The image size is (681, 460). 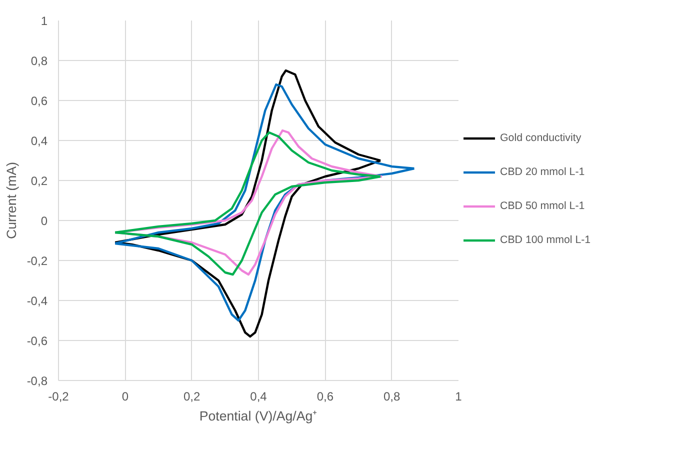 What do you see at coordinates (44, 221) in the screenshot?
I see `y-tick-label: 0` at bounding box center [44, 221].